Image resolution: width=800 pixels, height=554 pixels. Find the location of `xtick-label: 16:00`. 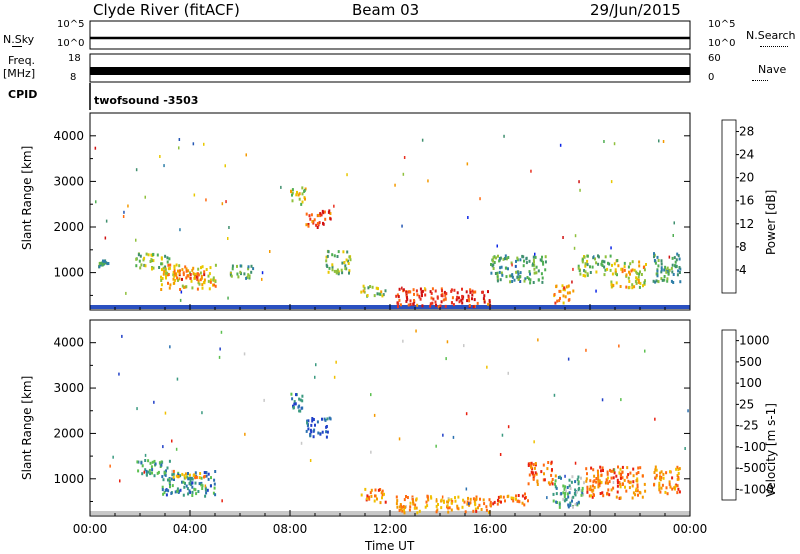

xtick-label: 16:00 is located at coordinates (490, 529).